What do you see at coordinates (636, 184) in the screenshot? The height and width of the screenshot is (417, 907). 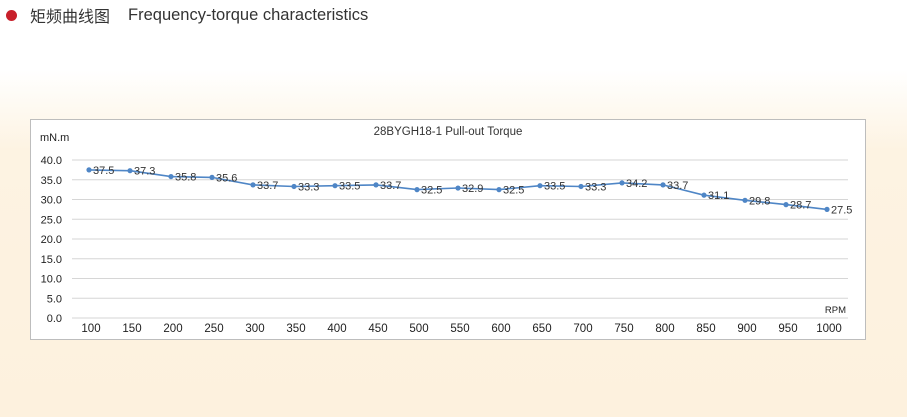 I see `data-label: 34.2` at bounding box center [636, 184].